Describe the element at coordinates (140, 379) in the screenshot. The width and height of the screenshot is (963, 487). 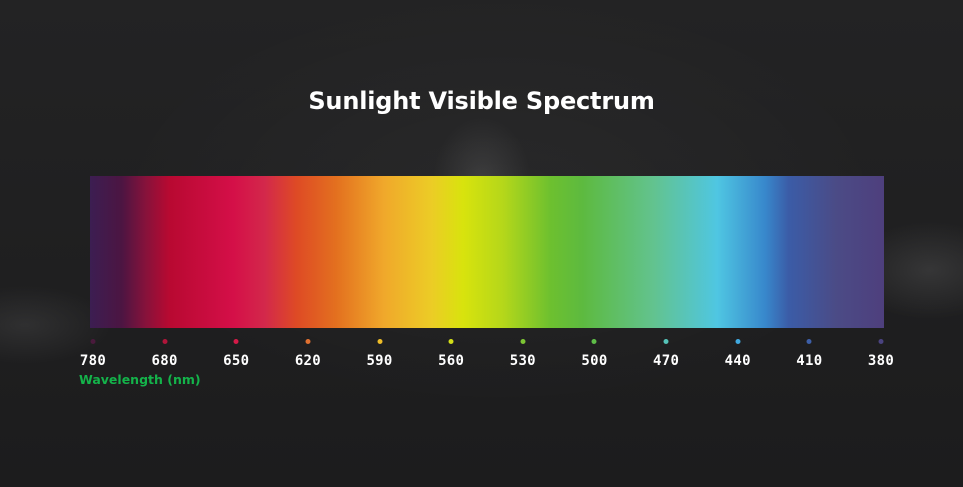
I see `axis-label: Wavelength (nm)` at that location.